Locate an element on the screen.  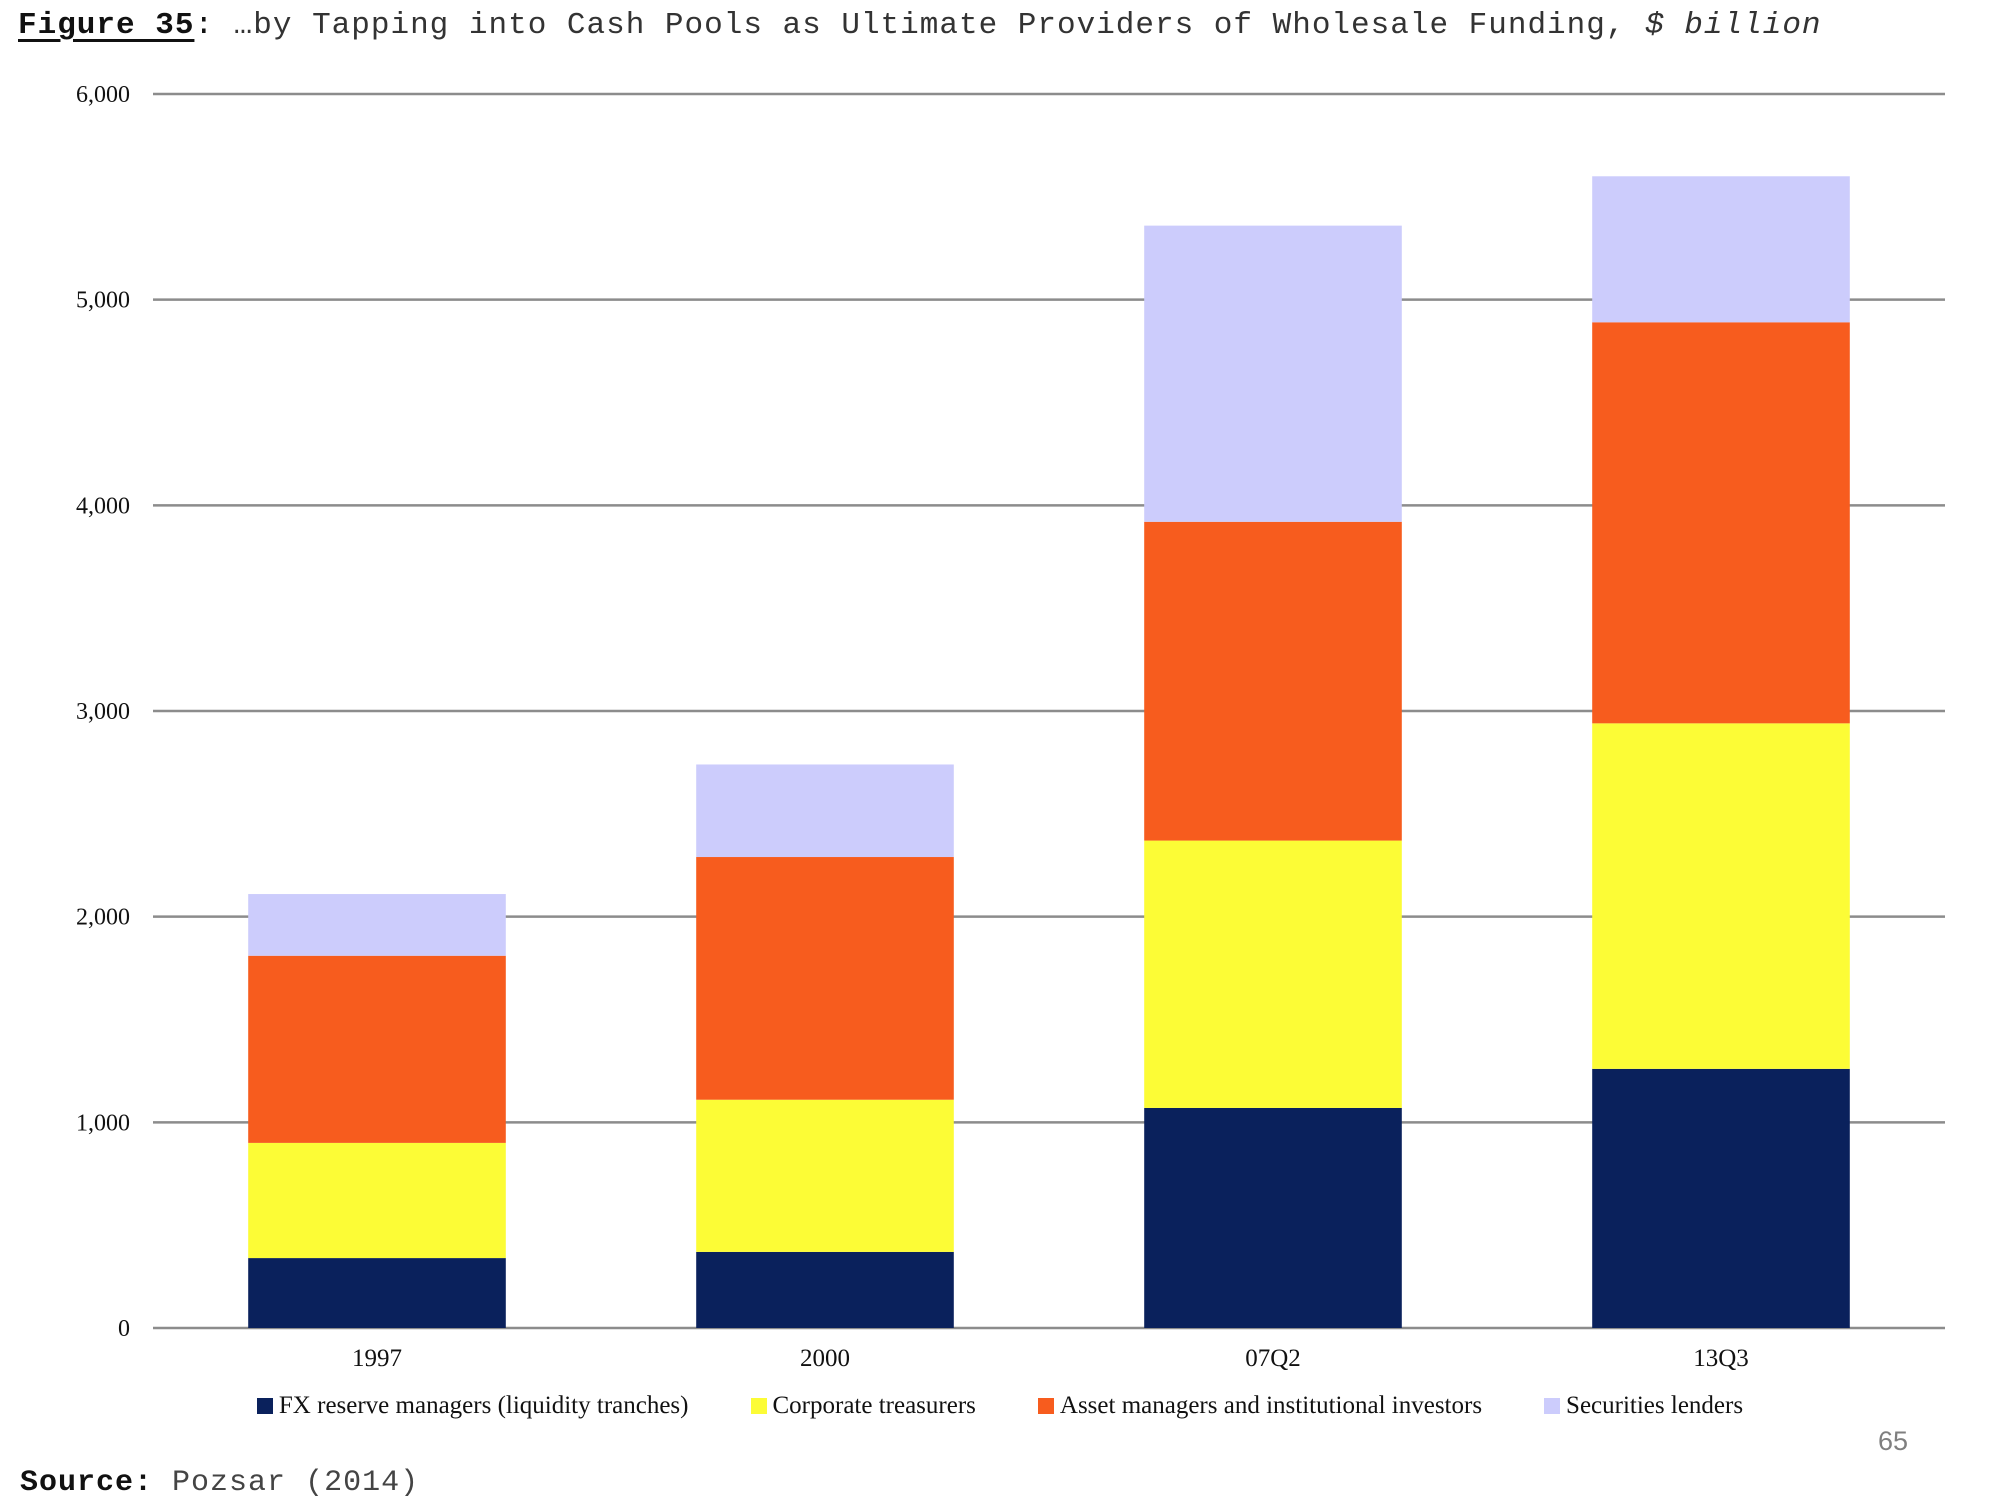
x-tick-label: 13Q3 is located at coordinates (1721, 1358).